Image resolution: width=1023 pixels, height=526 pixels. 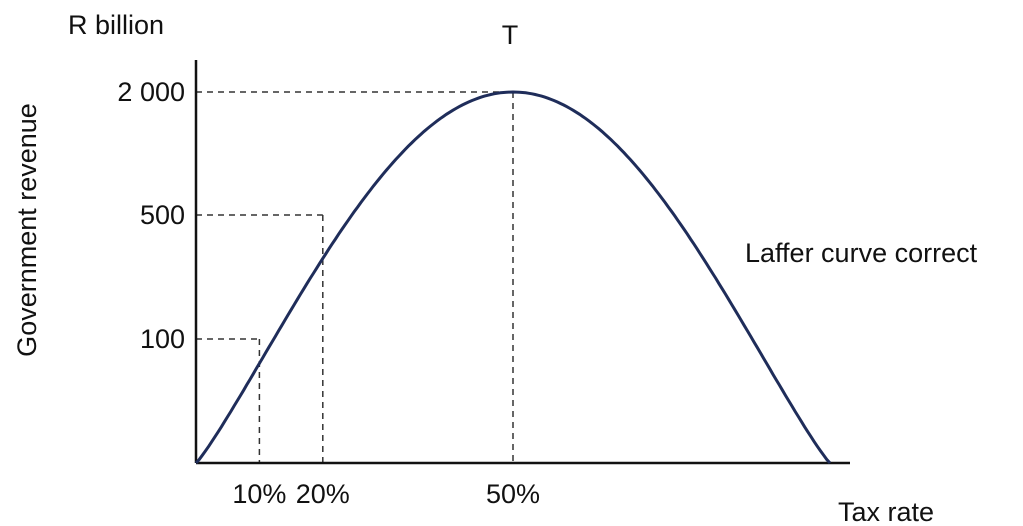 I want to click on x-tick-label: 20%, so click(x=323, y=494).